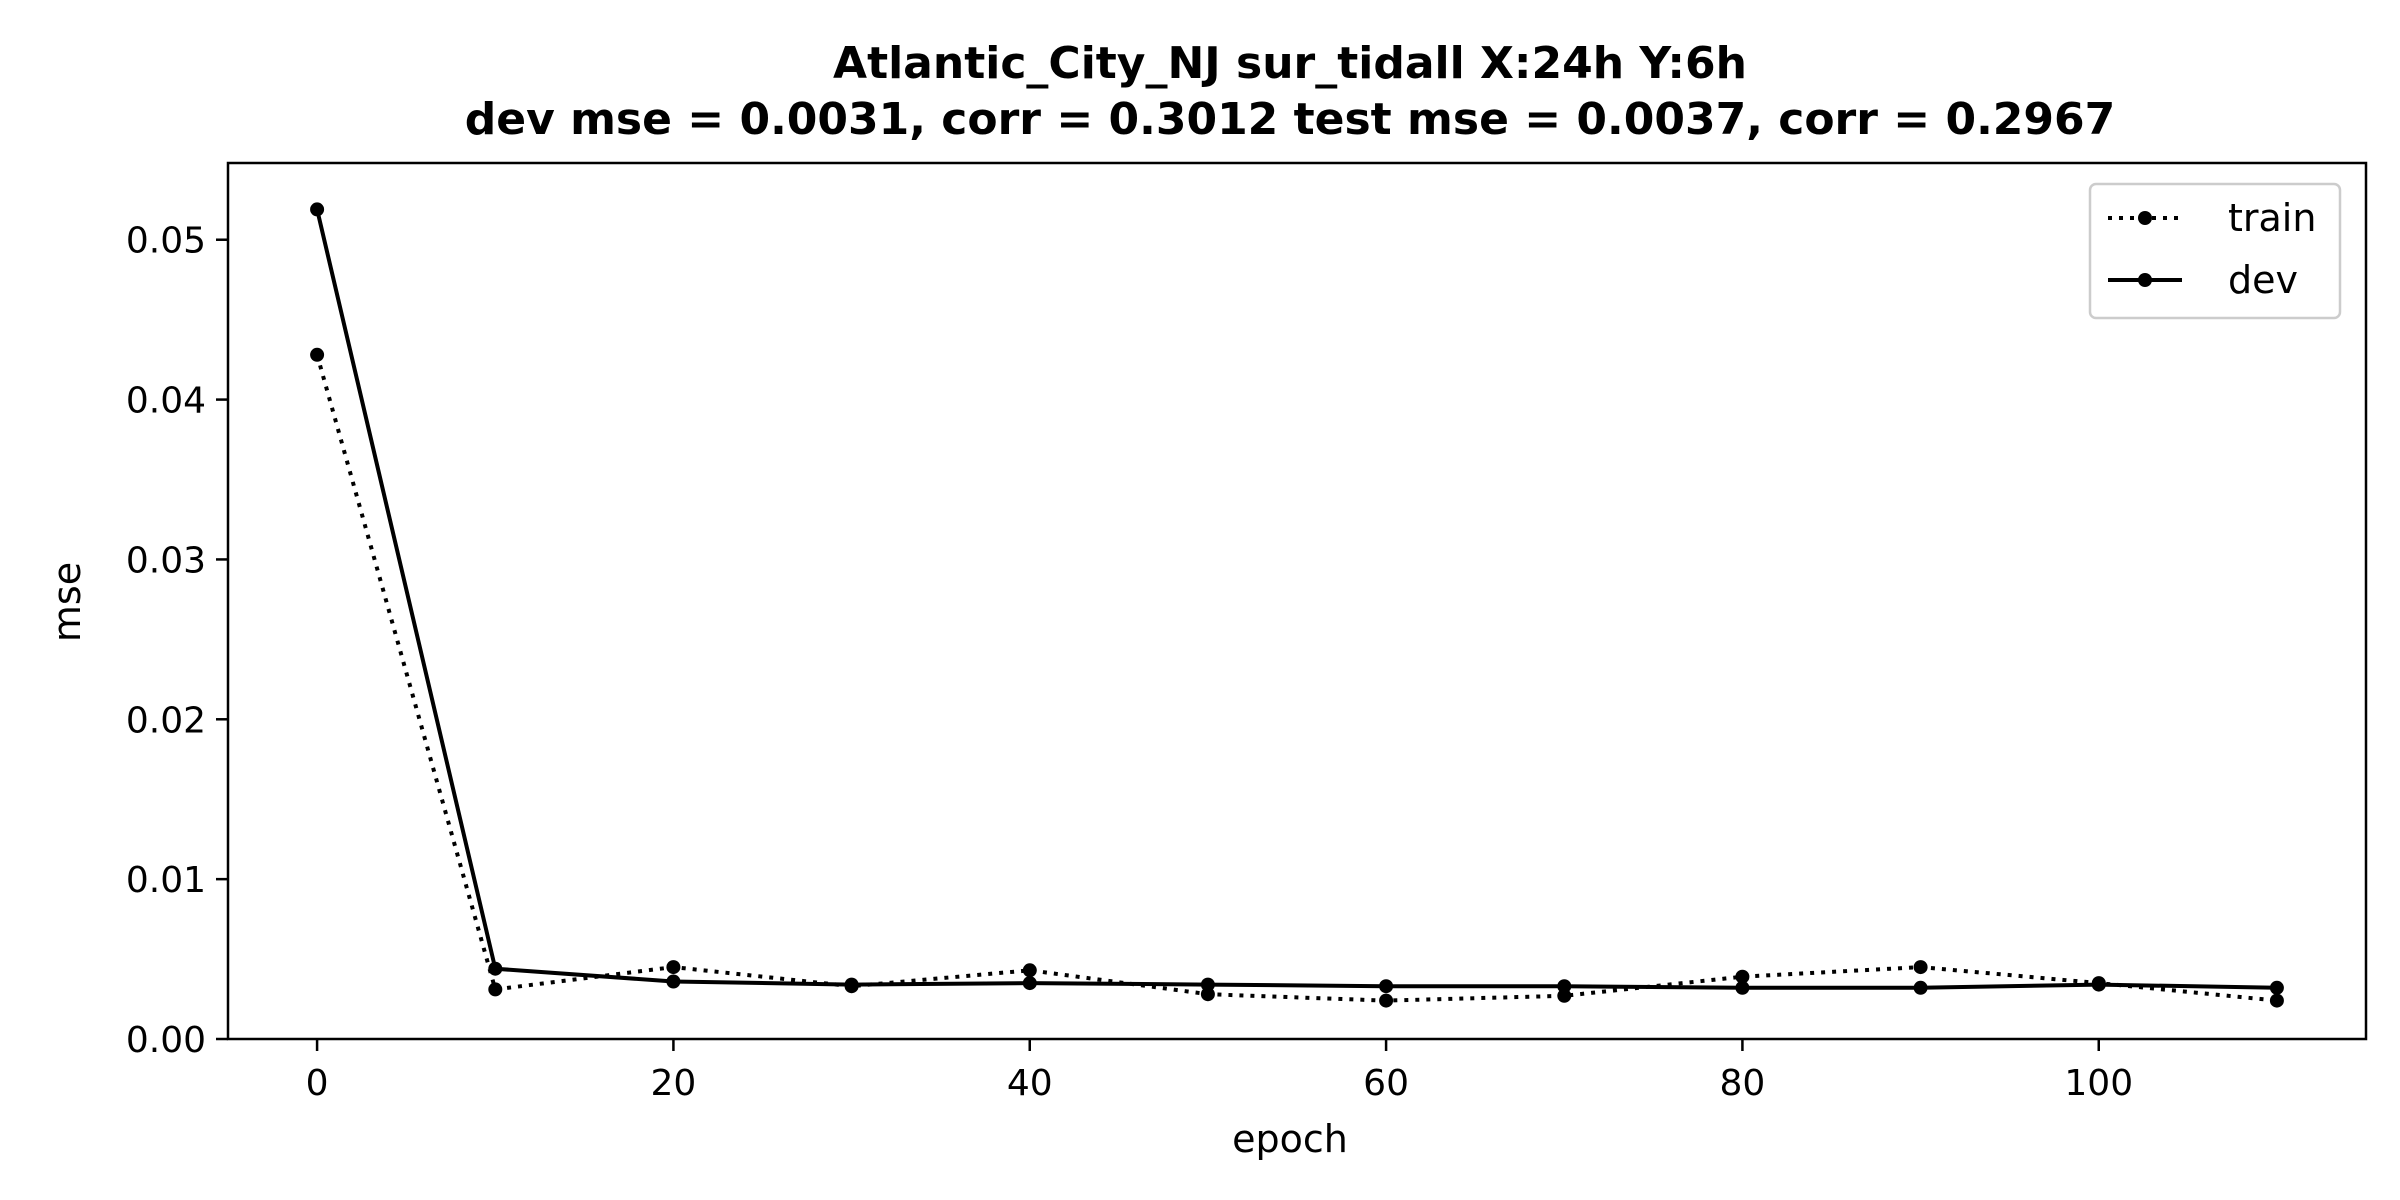  What do you see at coordinates (317, 1083) in the screenshot?
I see `x-tick-label: 0` at bounding box center [317, 1083].